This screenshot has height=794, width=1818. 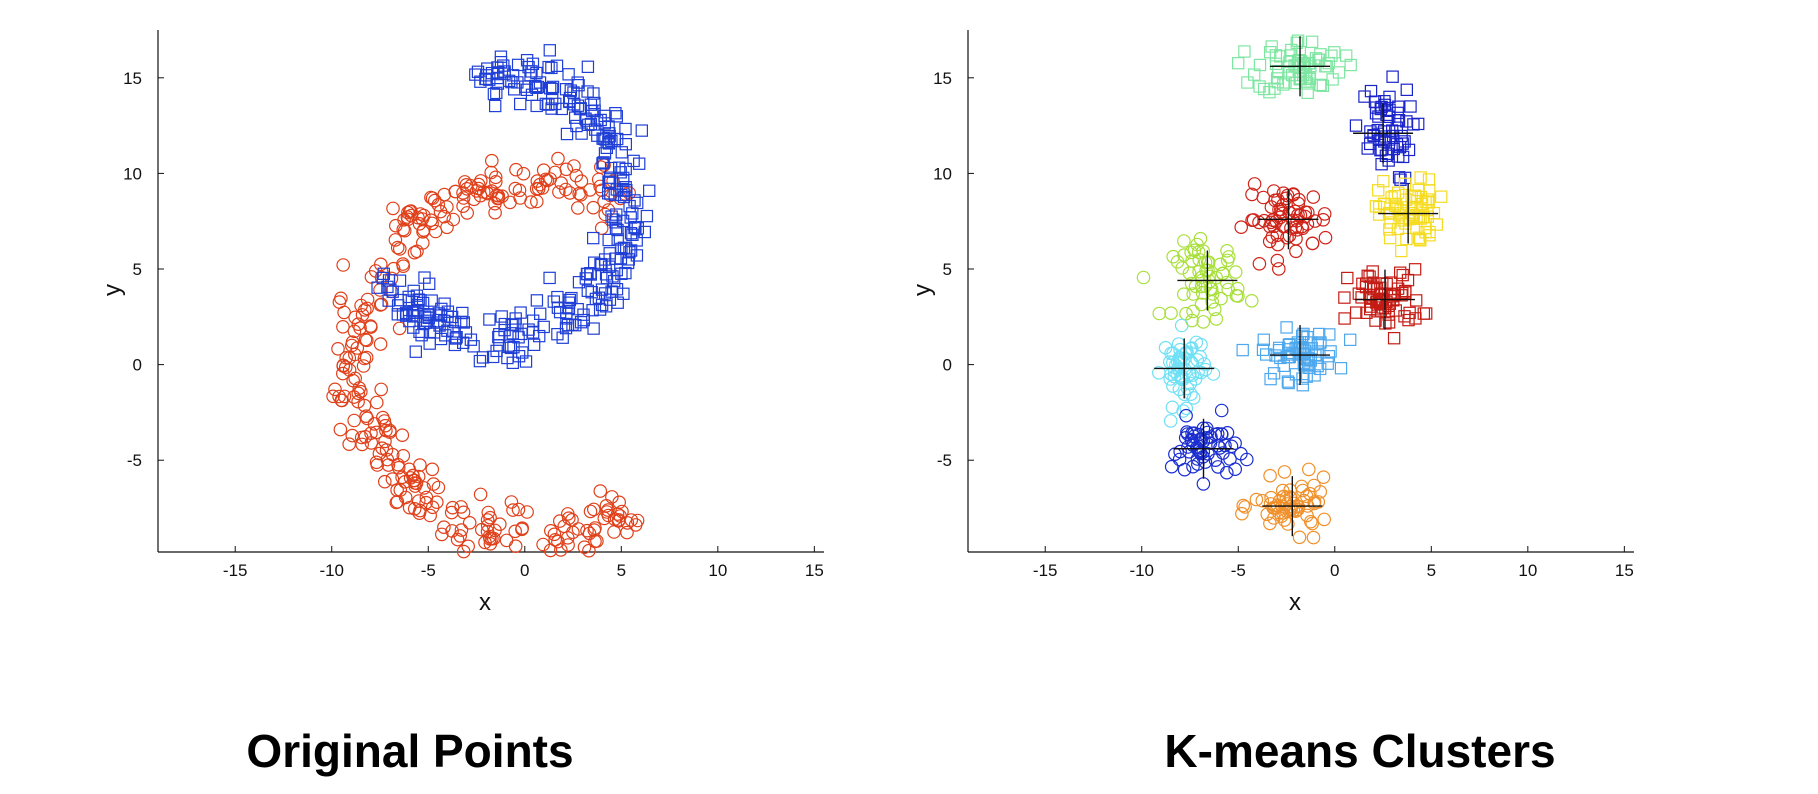 I want to click on x-tick-label: -15, so click(x=1045, y=570).